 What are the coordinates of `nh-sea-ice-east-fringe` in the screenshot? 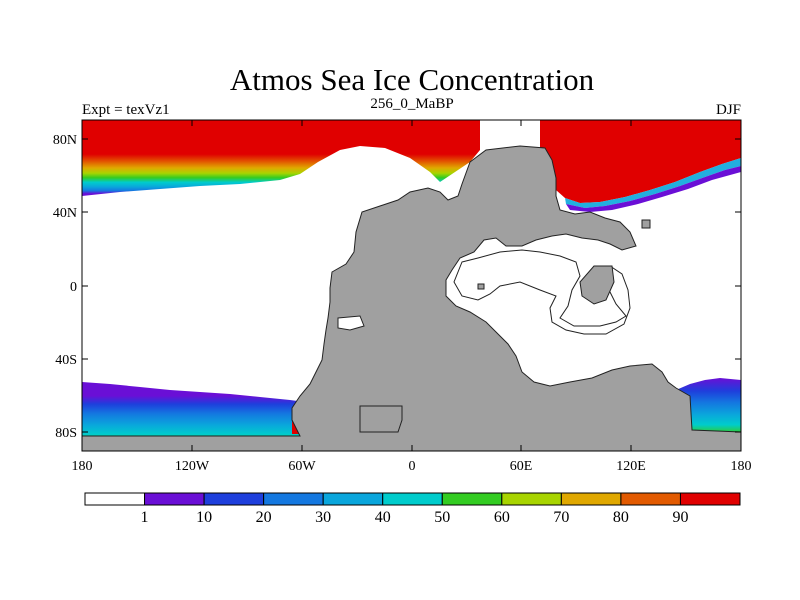 It's located at (653, 183).